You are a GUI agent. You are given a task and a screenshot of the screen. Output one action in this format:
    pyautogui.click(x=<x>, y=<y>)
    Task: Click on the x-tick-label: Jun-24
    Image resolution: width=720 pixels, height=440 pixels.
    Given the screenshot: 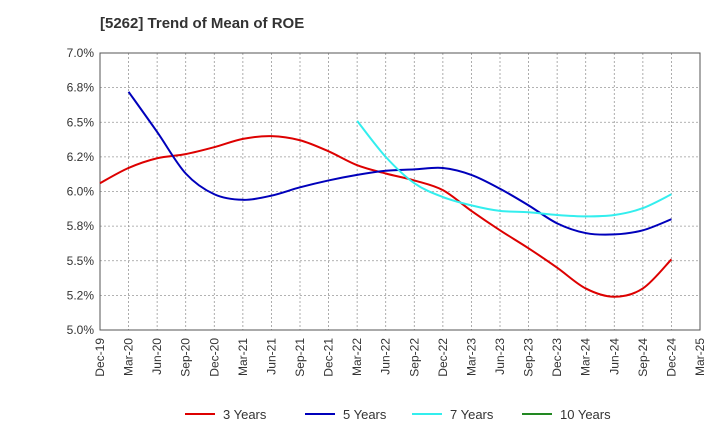 What is the action you would take?
    pyautogui.click(x=614, y=356)
    